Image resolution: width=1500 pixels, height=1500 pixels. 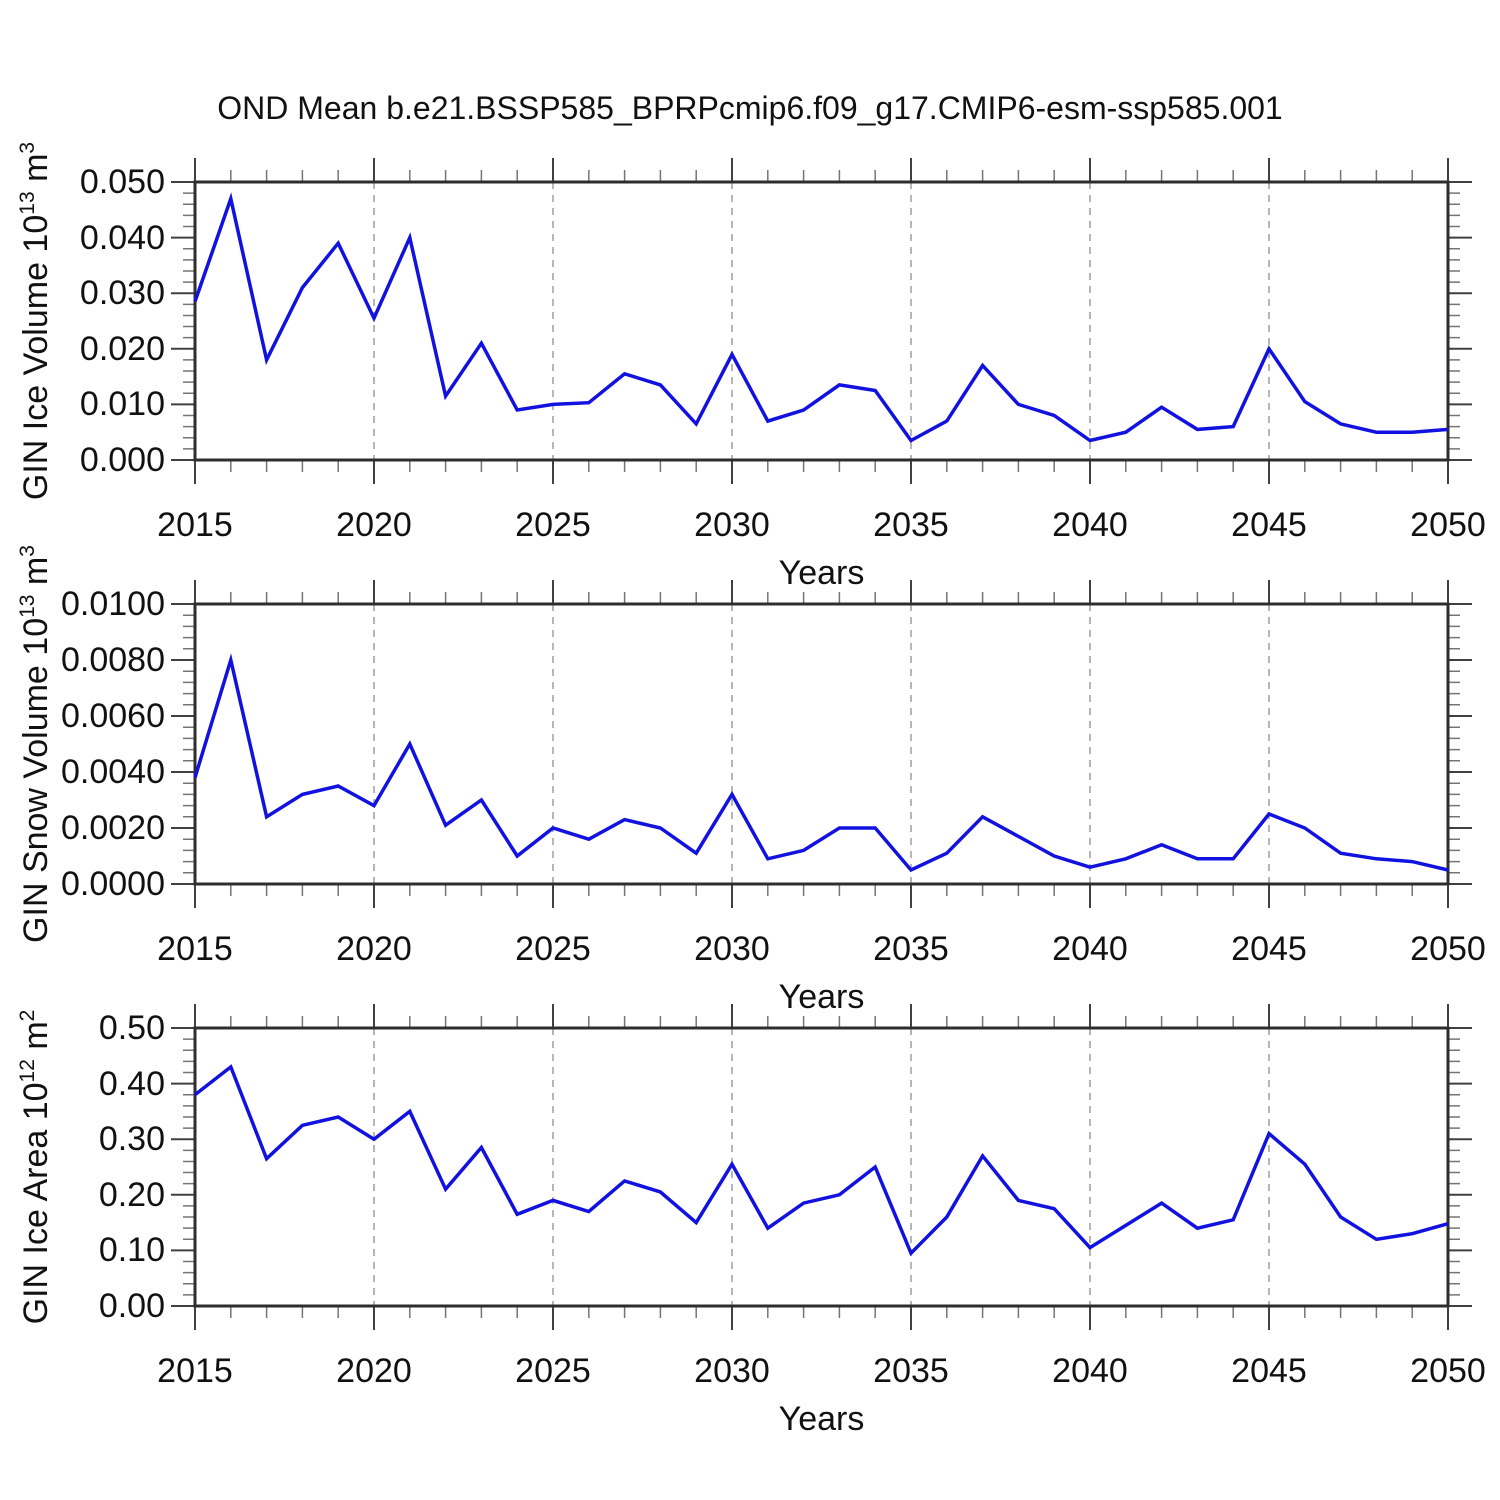 I want to click on y-tick-label: 0.0100, so click(x=113, y=604).